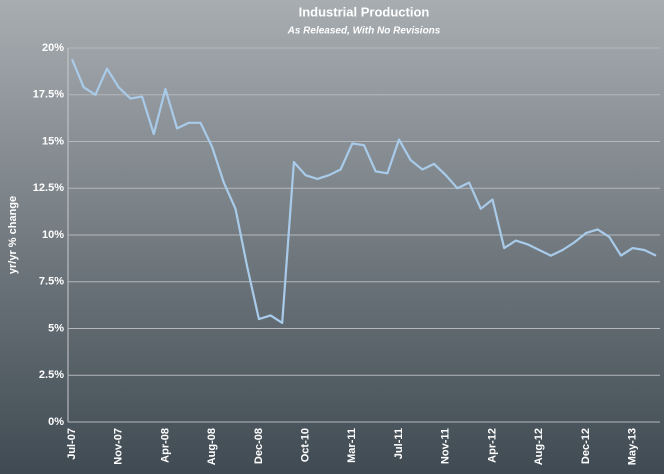  What do you see at coordinates (51, 282) in the screenshot?
I see `y-tick-label: 7.5%` at bounding box center [51, 282].